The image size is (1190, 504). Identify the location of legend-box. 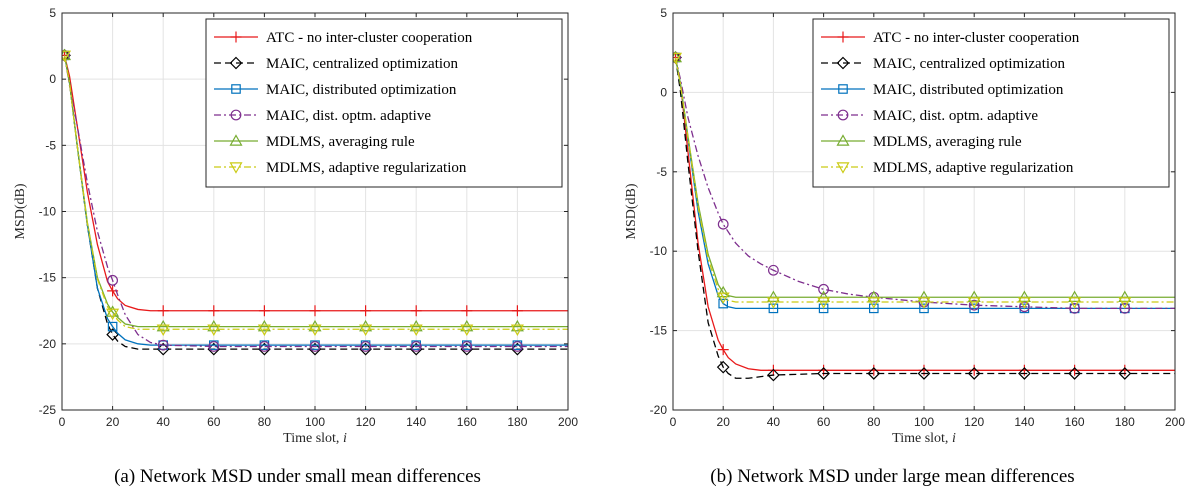
(991, 103).